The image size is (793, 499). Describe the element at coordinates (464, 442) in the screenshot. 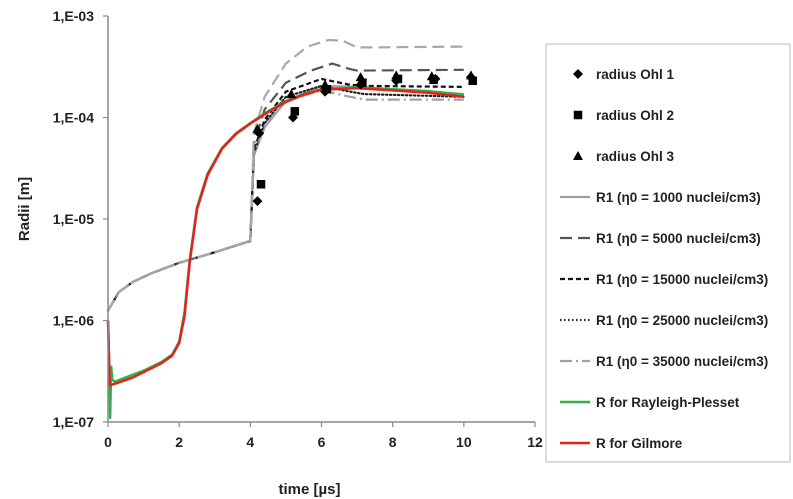

I see `x-tick-label: 10` at that location.